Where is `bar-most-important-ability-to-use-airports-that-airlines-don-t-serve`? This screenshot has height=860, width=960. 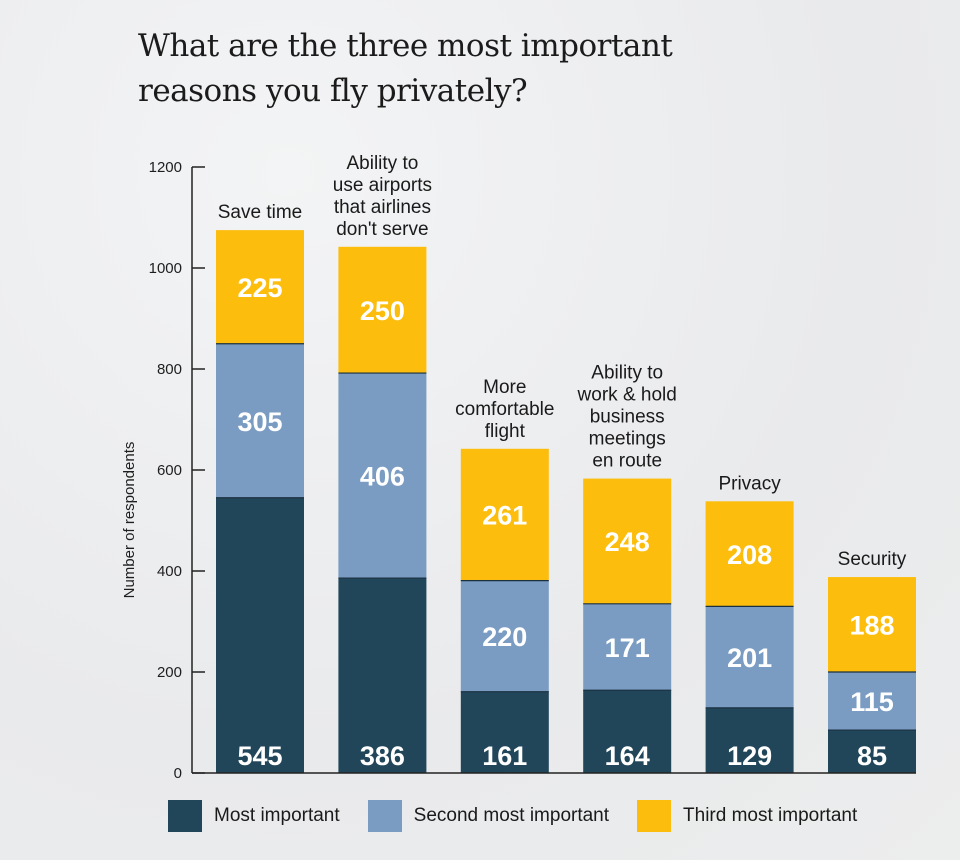
bar-most-important-ability-to-use-airports-that-airlines-don-t-serve is located at coordinates (382, 675).